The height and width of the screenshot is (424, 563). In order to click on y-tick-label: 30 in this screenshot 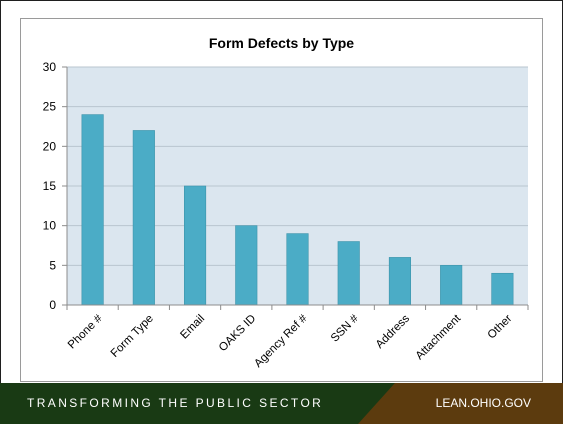, I will do `click(50, 67)`.